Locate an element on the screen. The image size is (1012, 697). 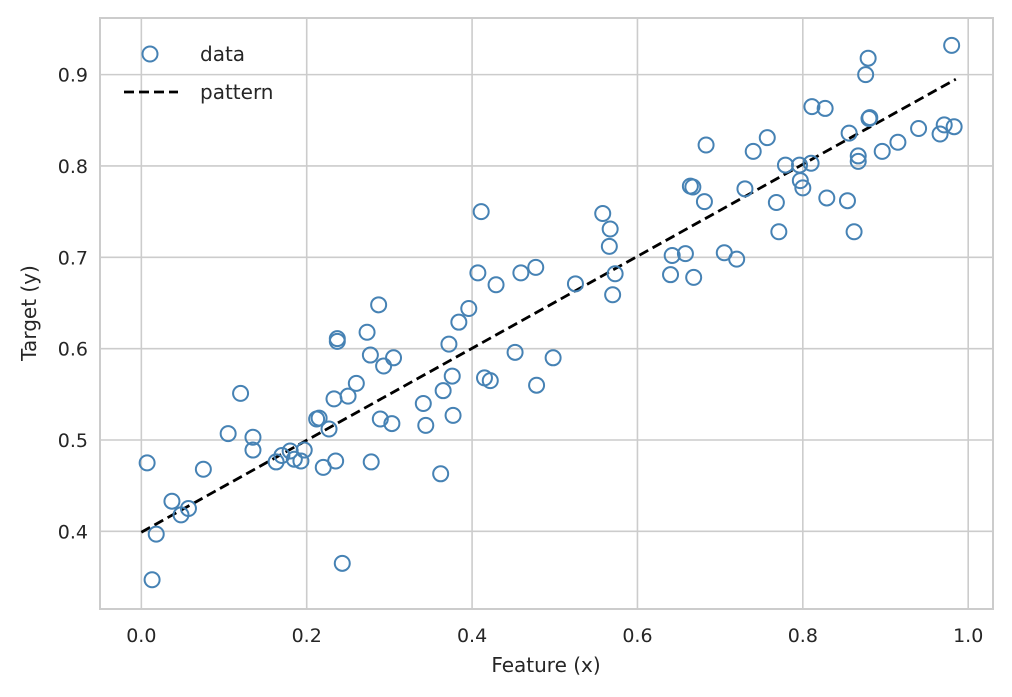
x-tick-label: 0.4 is located at coordinates (472, 636).